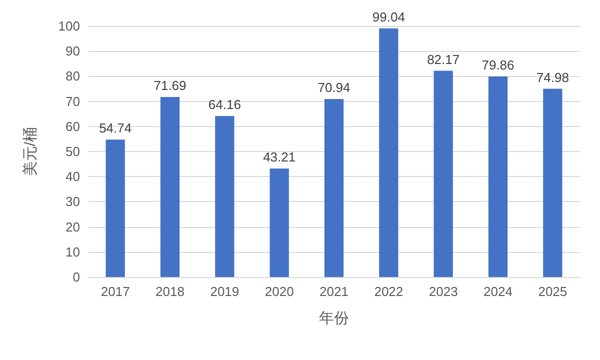 This screenshot has height=360, width=600. What do you see at coordinates (73, 202) in the screenshot?
I see `y-tick-label: 30` at bounding box center [73, 202].